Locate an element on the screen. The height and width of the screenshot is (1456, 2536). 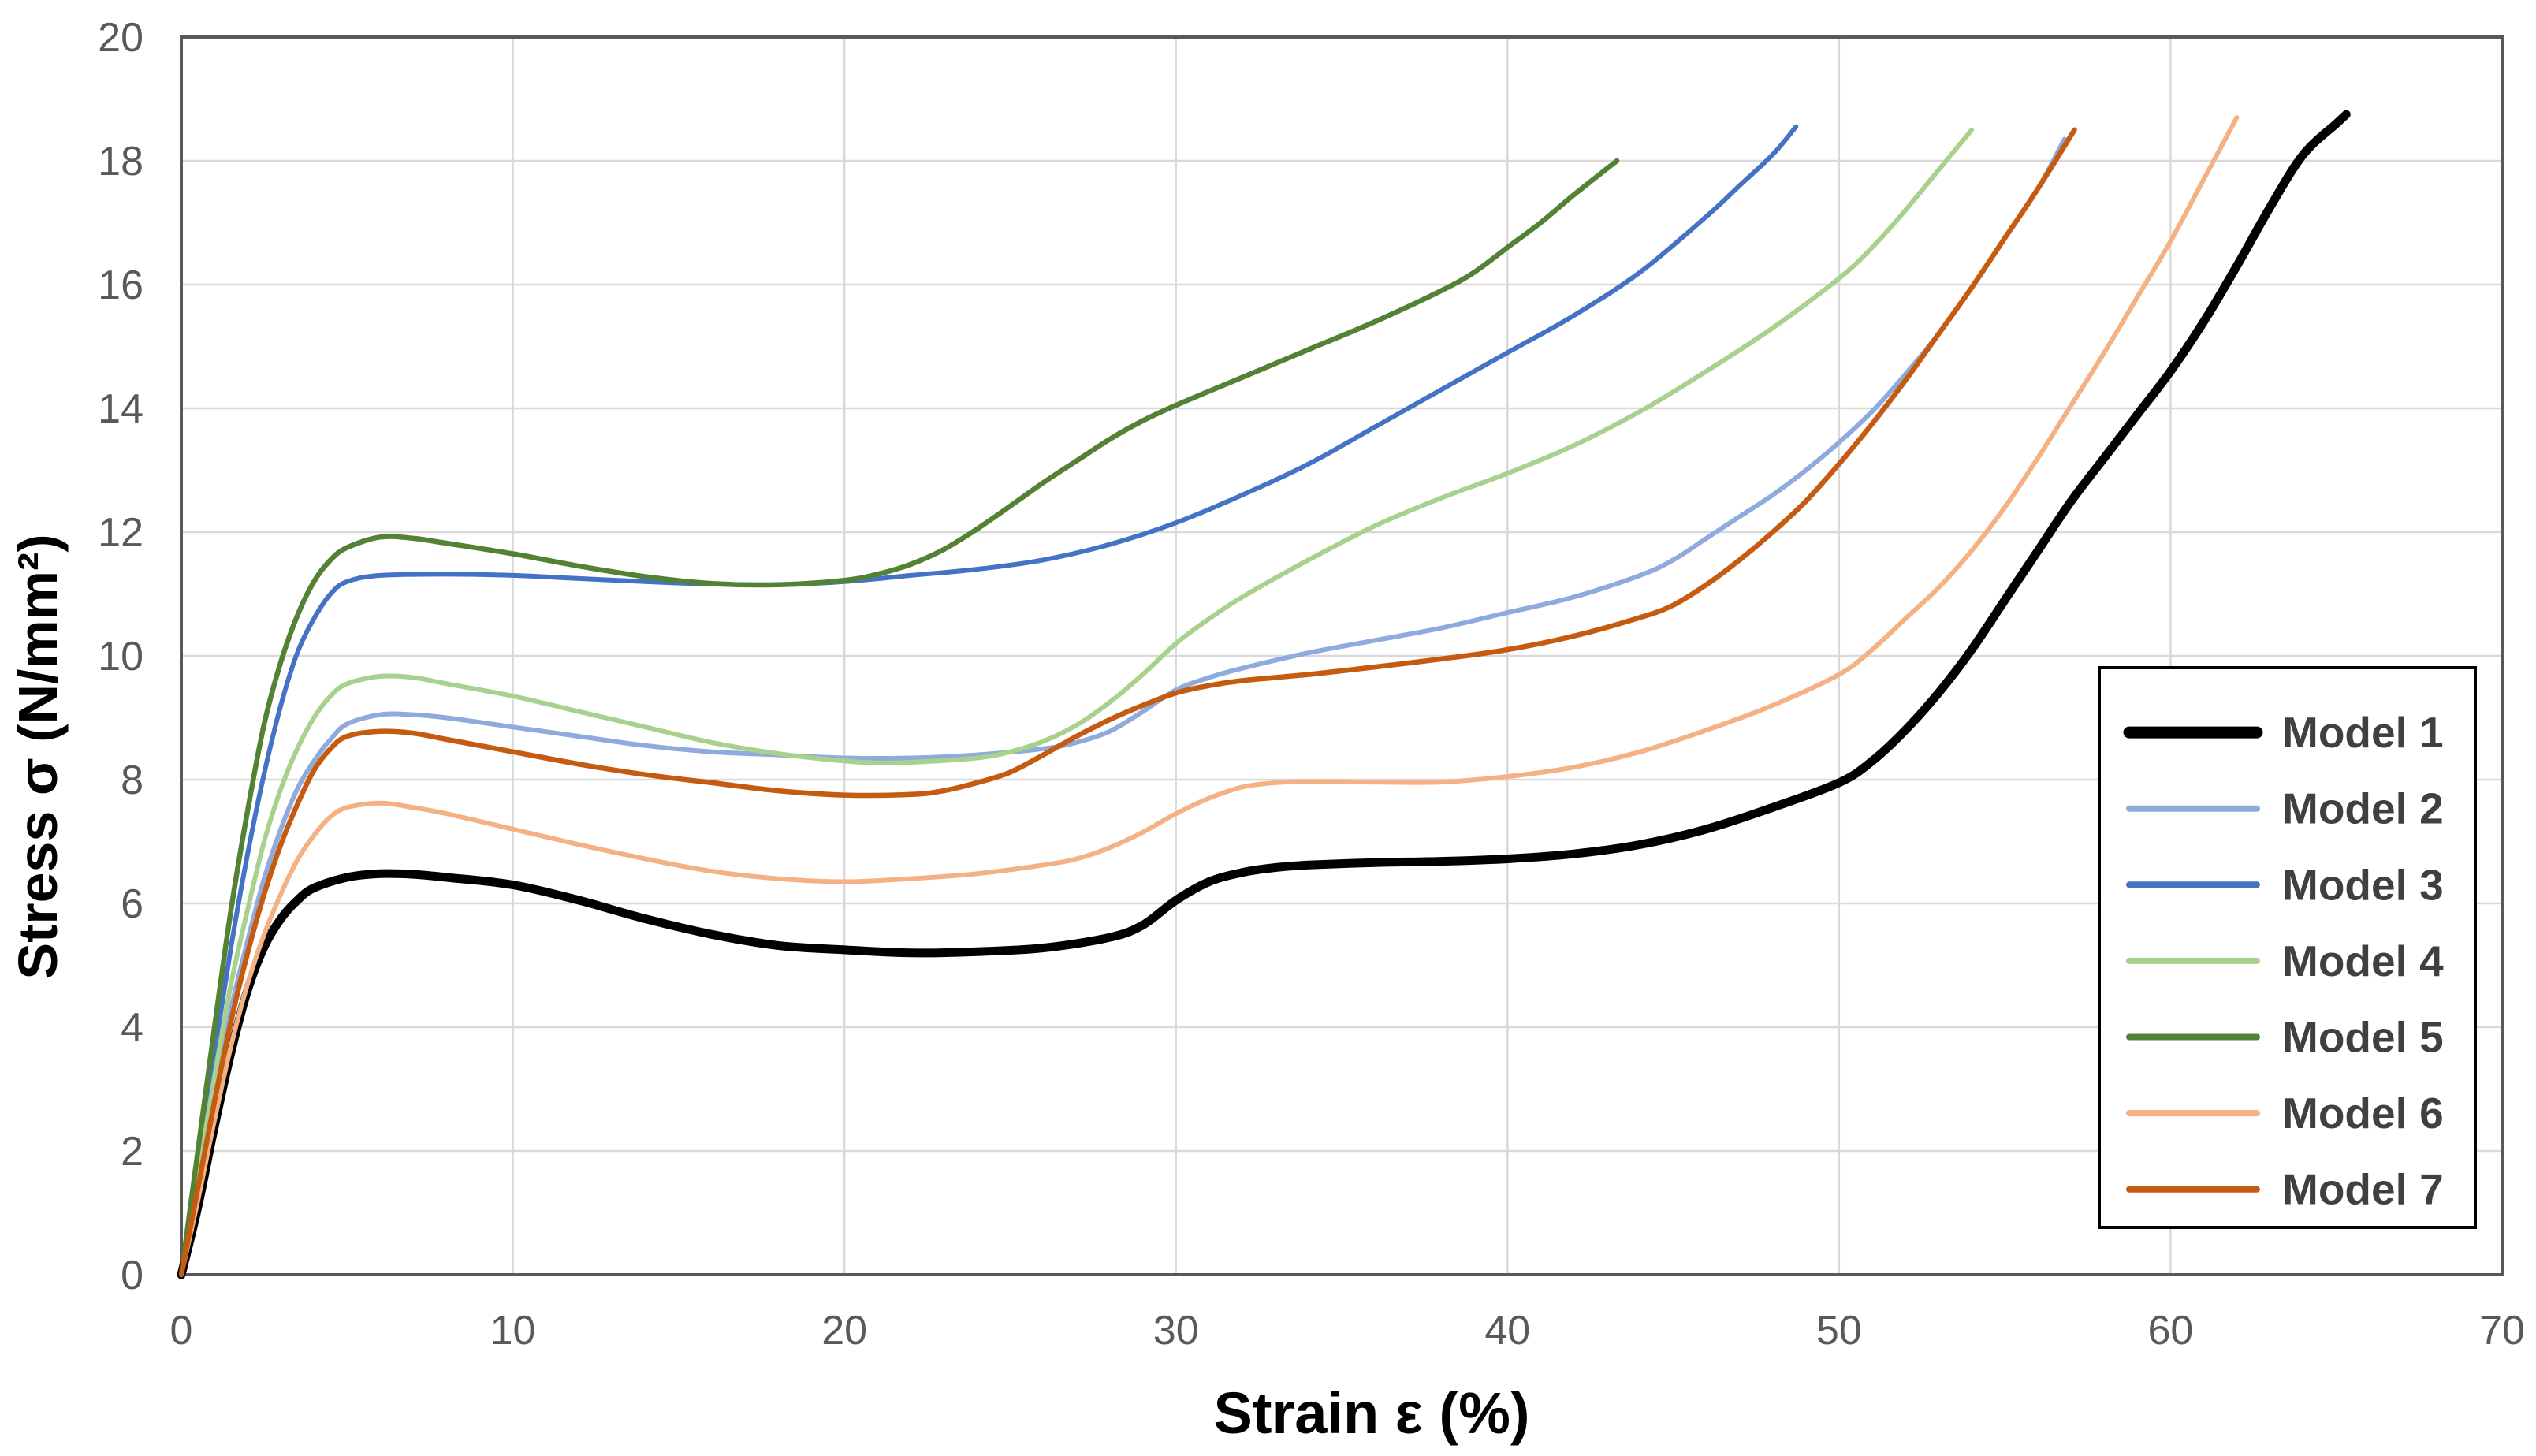
legend-item-model-7: Model 7 is located at coordinates (2285, 1189).